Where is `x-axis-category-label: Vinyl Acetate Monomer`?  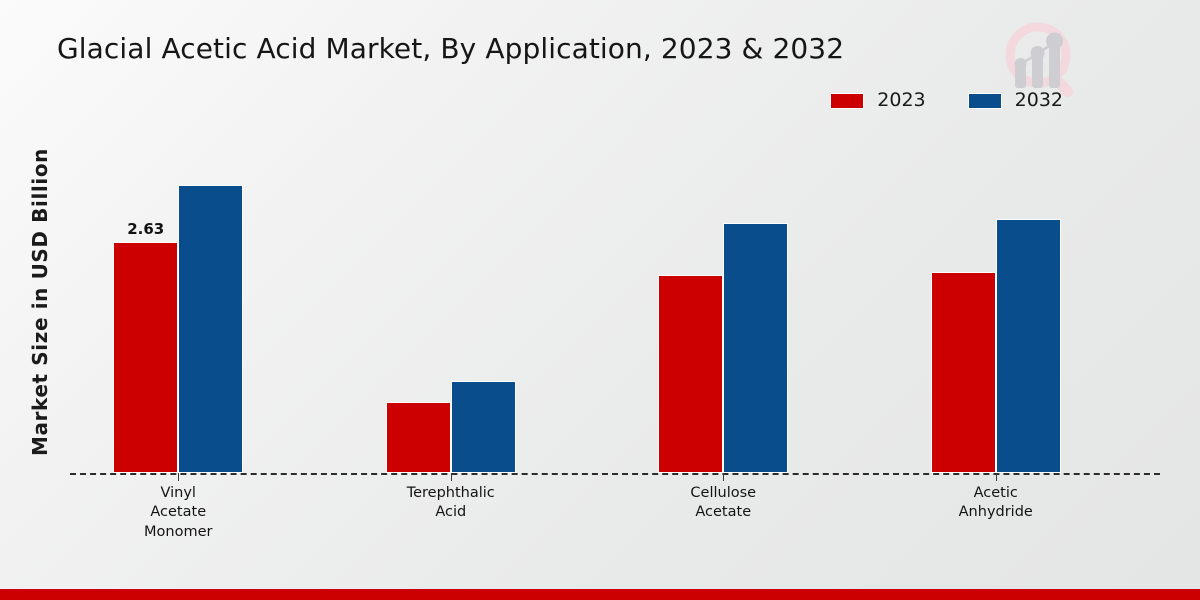 x-axis-category-label: Vinyl Acetate Monomer is located at coordinates (178, 512).